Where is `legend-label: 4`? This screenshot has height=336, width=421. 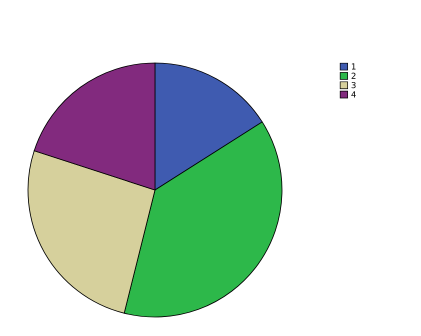 legend-label: 4 is located at coordinates (353, 94).